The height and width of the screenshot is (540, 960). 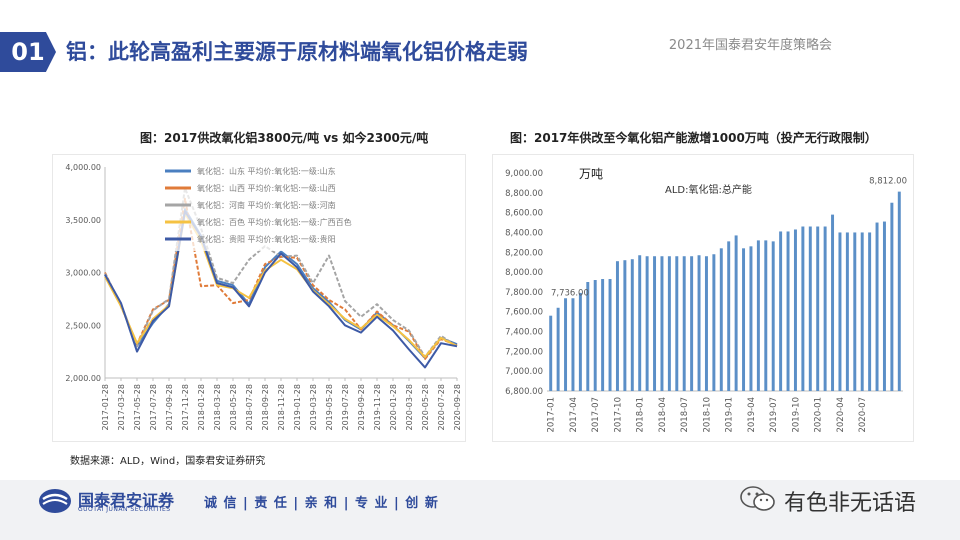 I want to click on y-tick-label: 2,000.00, so click(x=83, y=378).